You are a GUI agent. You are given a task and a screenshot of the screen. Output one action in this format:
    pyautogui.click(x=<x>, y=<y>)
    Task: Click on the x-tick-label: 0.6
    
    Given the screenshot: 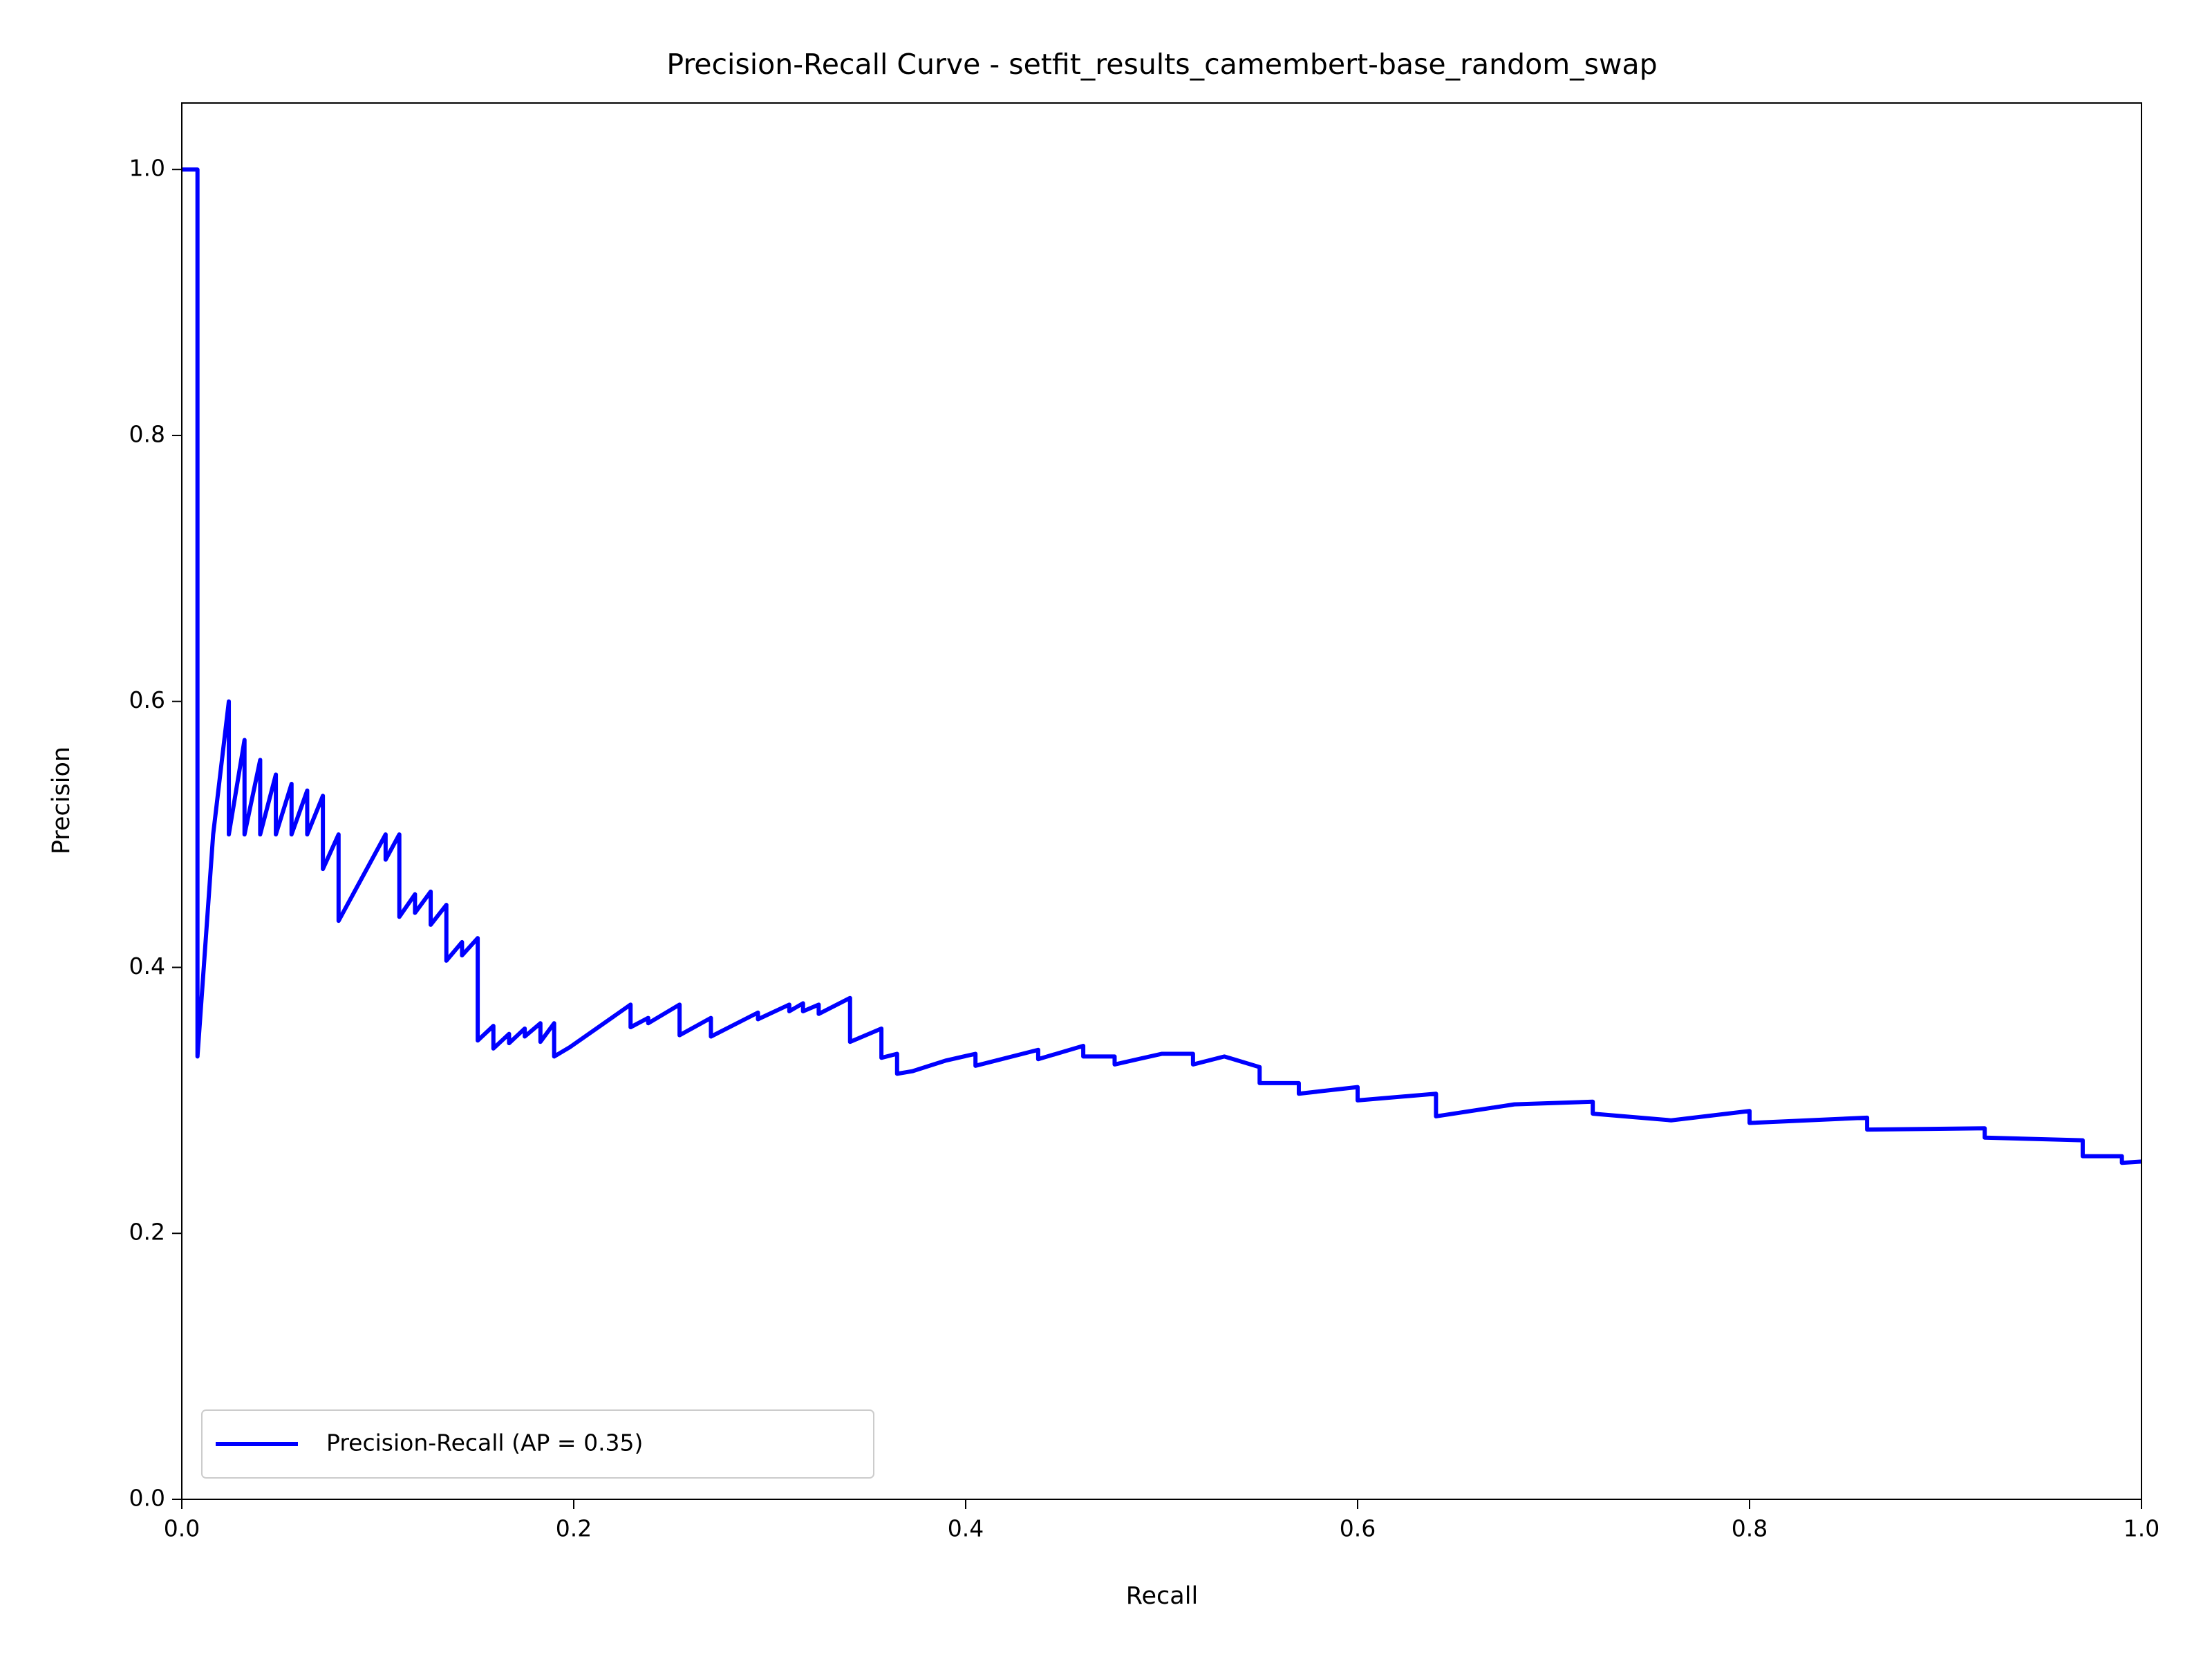 What is the action you would take?
    pyautogui.click(x=1358, y=1529)
    